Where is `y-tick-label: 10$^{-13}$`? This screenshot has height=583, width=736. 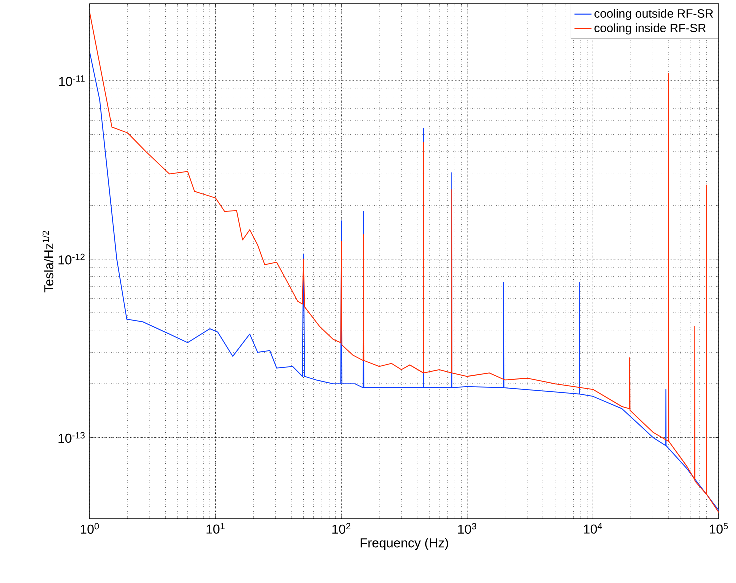
y-tick-label: 10$^{-13}$ is located at coordinates (71, 438).